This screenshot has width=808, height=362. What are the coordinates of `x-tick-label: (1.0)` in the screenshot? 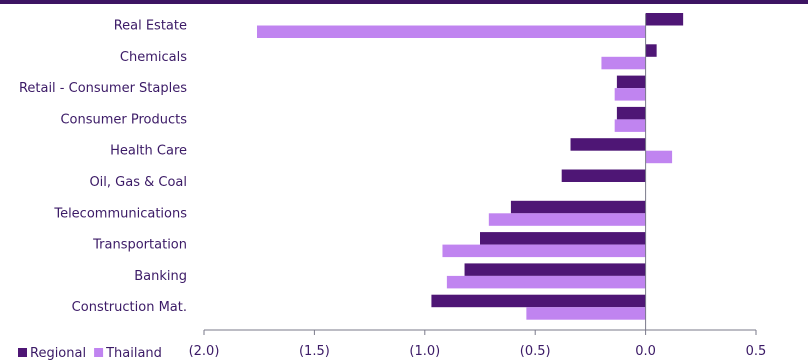 It's located at (424, 351).